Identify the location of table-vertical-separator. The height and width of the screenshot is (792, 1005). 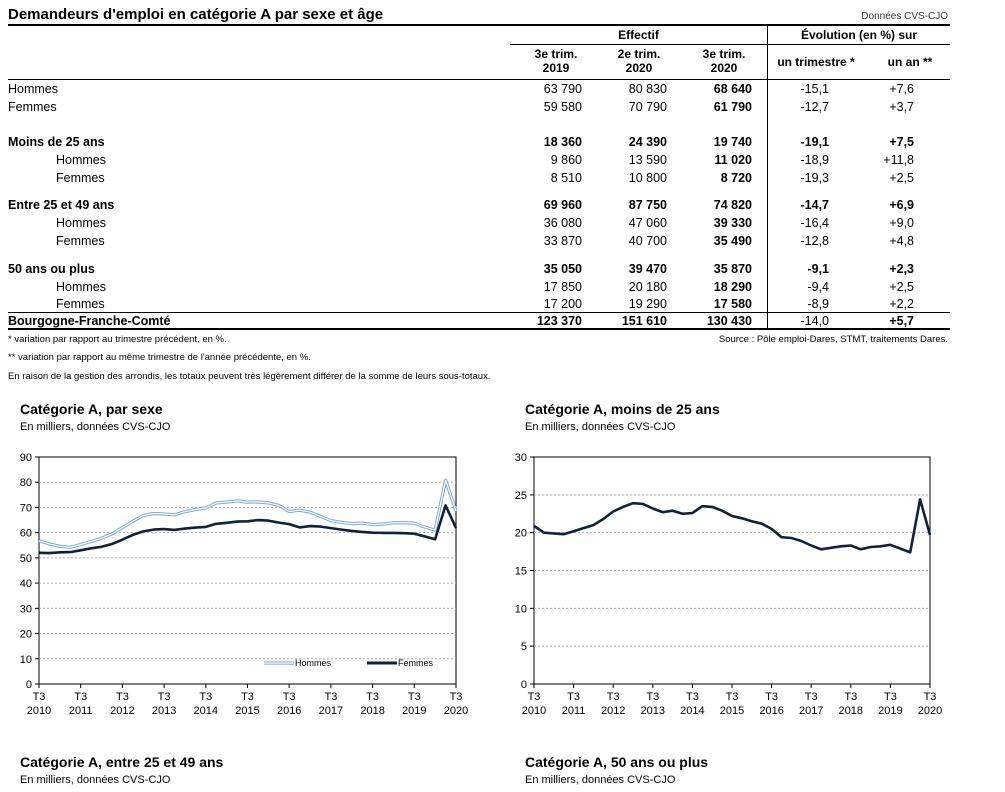
(767, 178).